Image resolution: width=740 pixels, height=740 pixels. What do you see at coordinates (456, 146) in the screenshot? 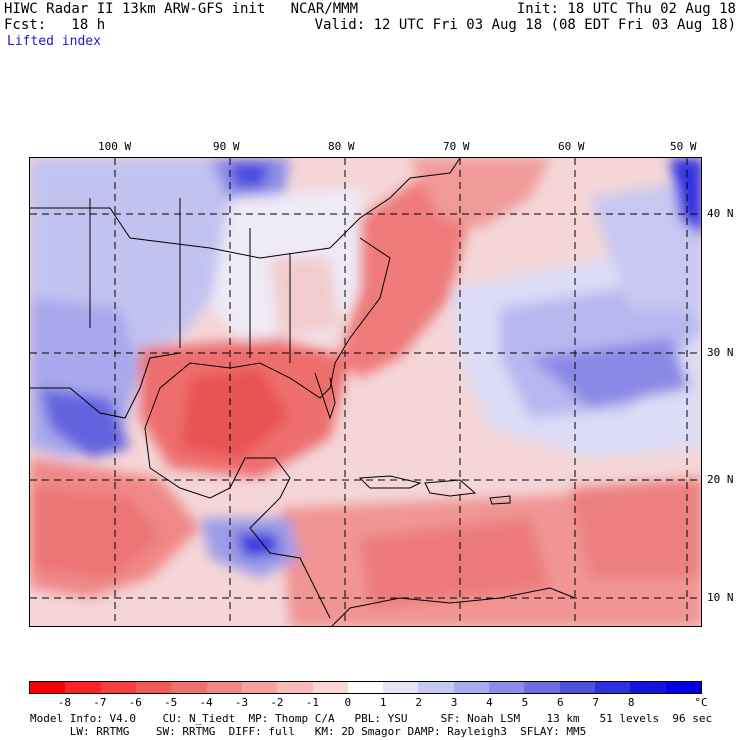
I see `lon-label-70w: 70 W` at bounding box center [456, 146].